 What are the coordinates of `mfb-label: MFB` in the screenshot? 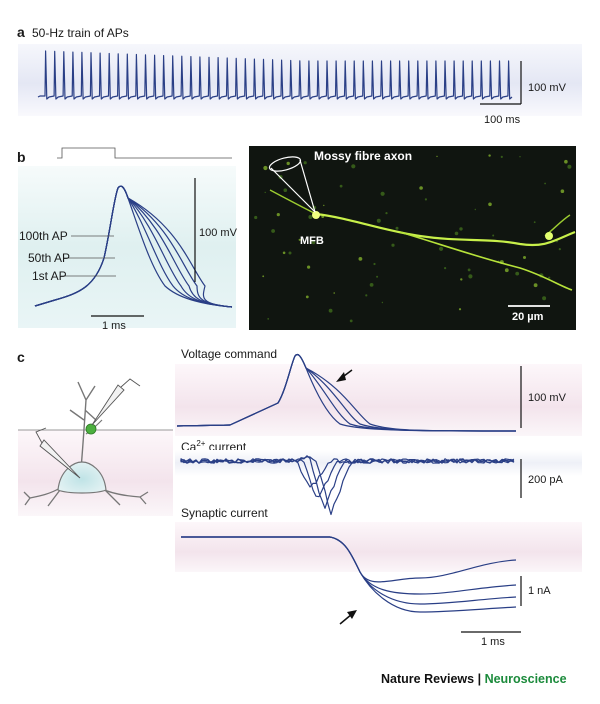 It's located at (312, 241).